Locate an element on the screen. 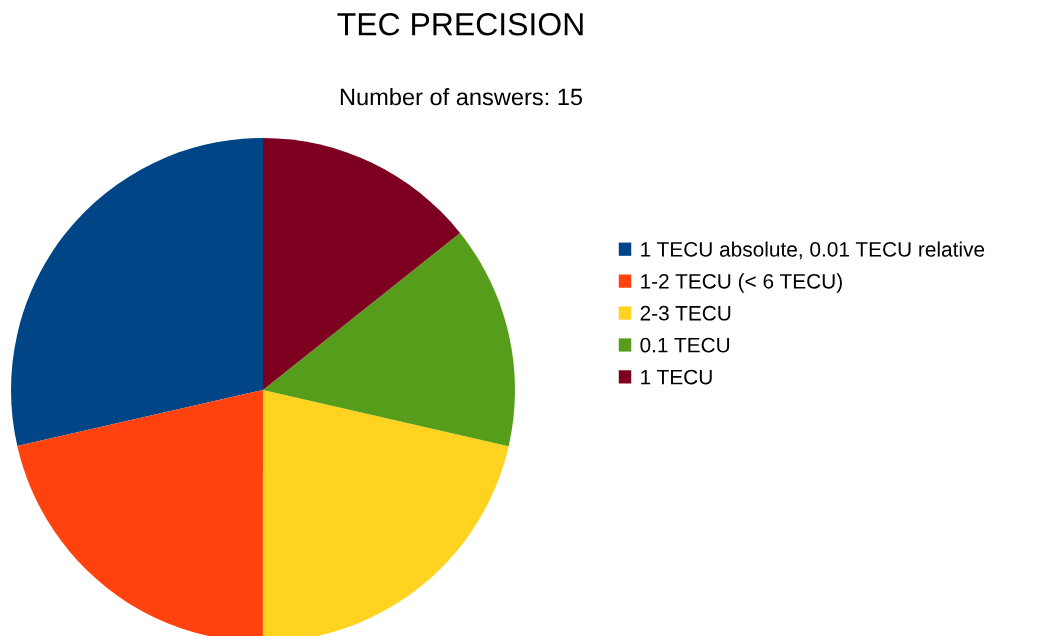 This screenshot has width=1051, height=636. legend-label: 2-3 TECU is located at coordinates (685, 313).